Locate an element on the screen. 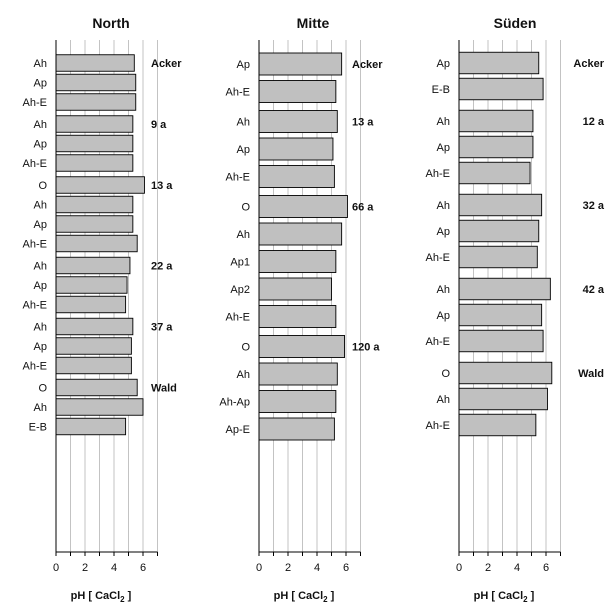  group-label: 120 a is located at coordinates (366, 348).